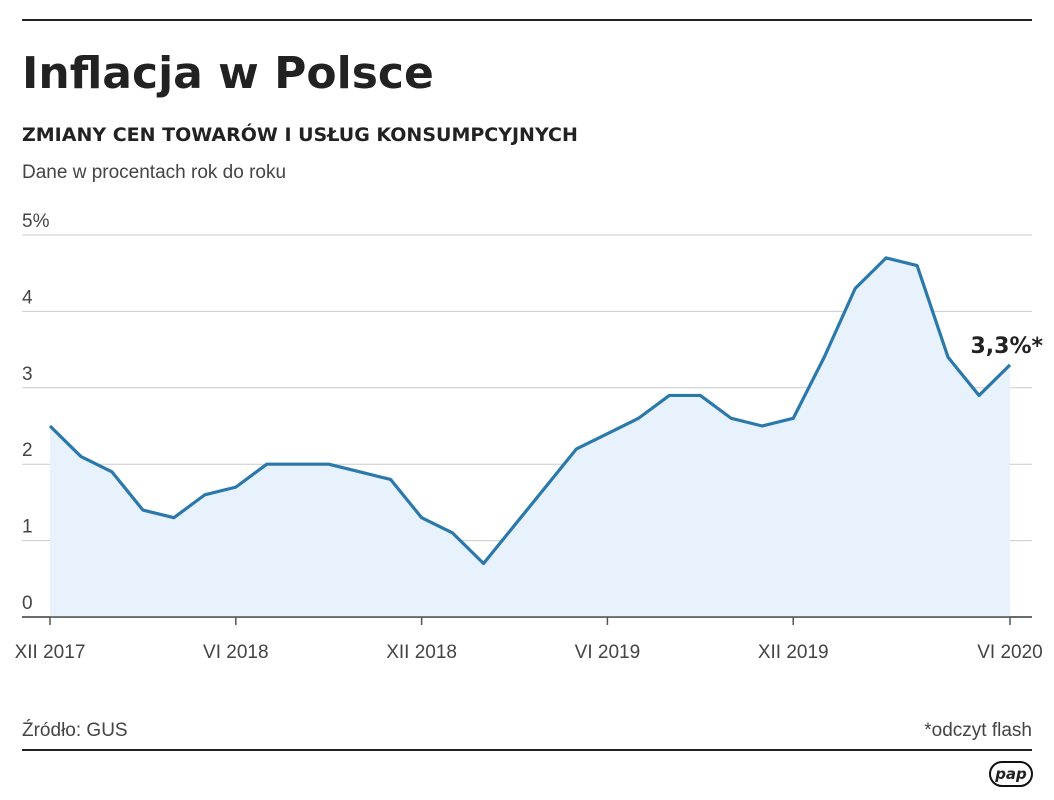  Describe the element at coordinates (1010, 652) in the screenshot. I see `x-tick-label: VI 2020` at that location.